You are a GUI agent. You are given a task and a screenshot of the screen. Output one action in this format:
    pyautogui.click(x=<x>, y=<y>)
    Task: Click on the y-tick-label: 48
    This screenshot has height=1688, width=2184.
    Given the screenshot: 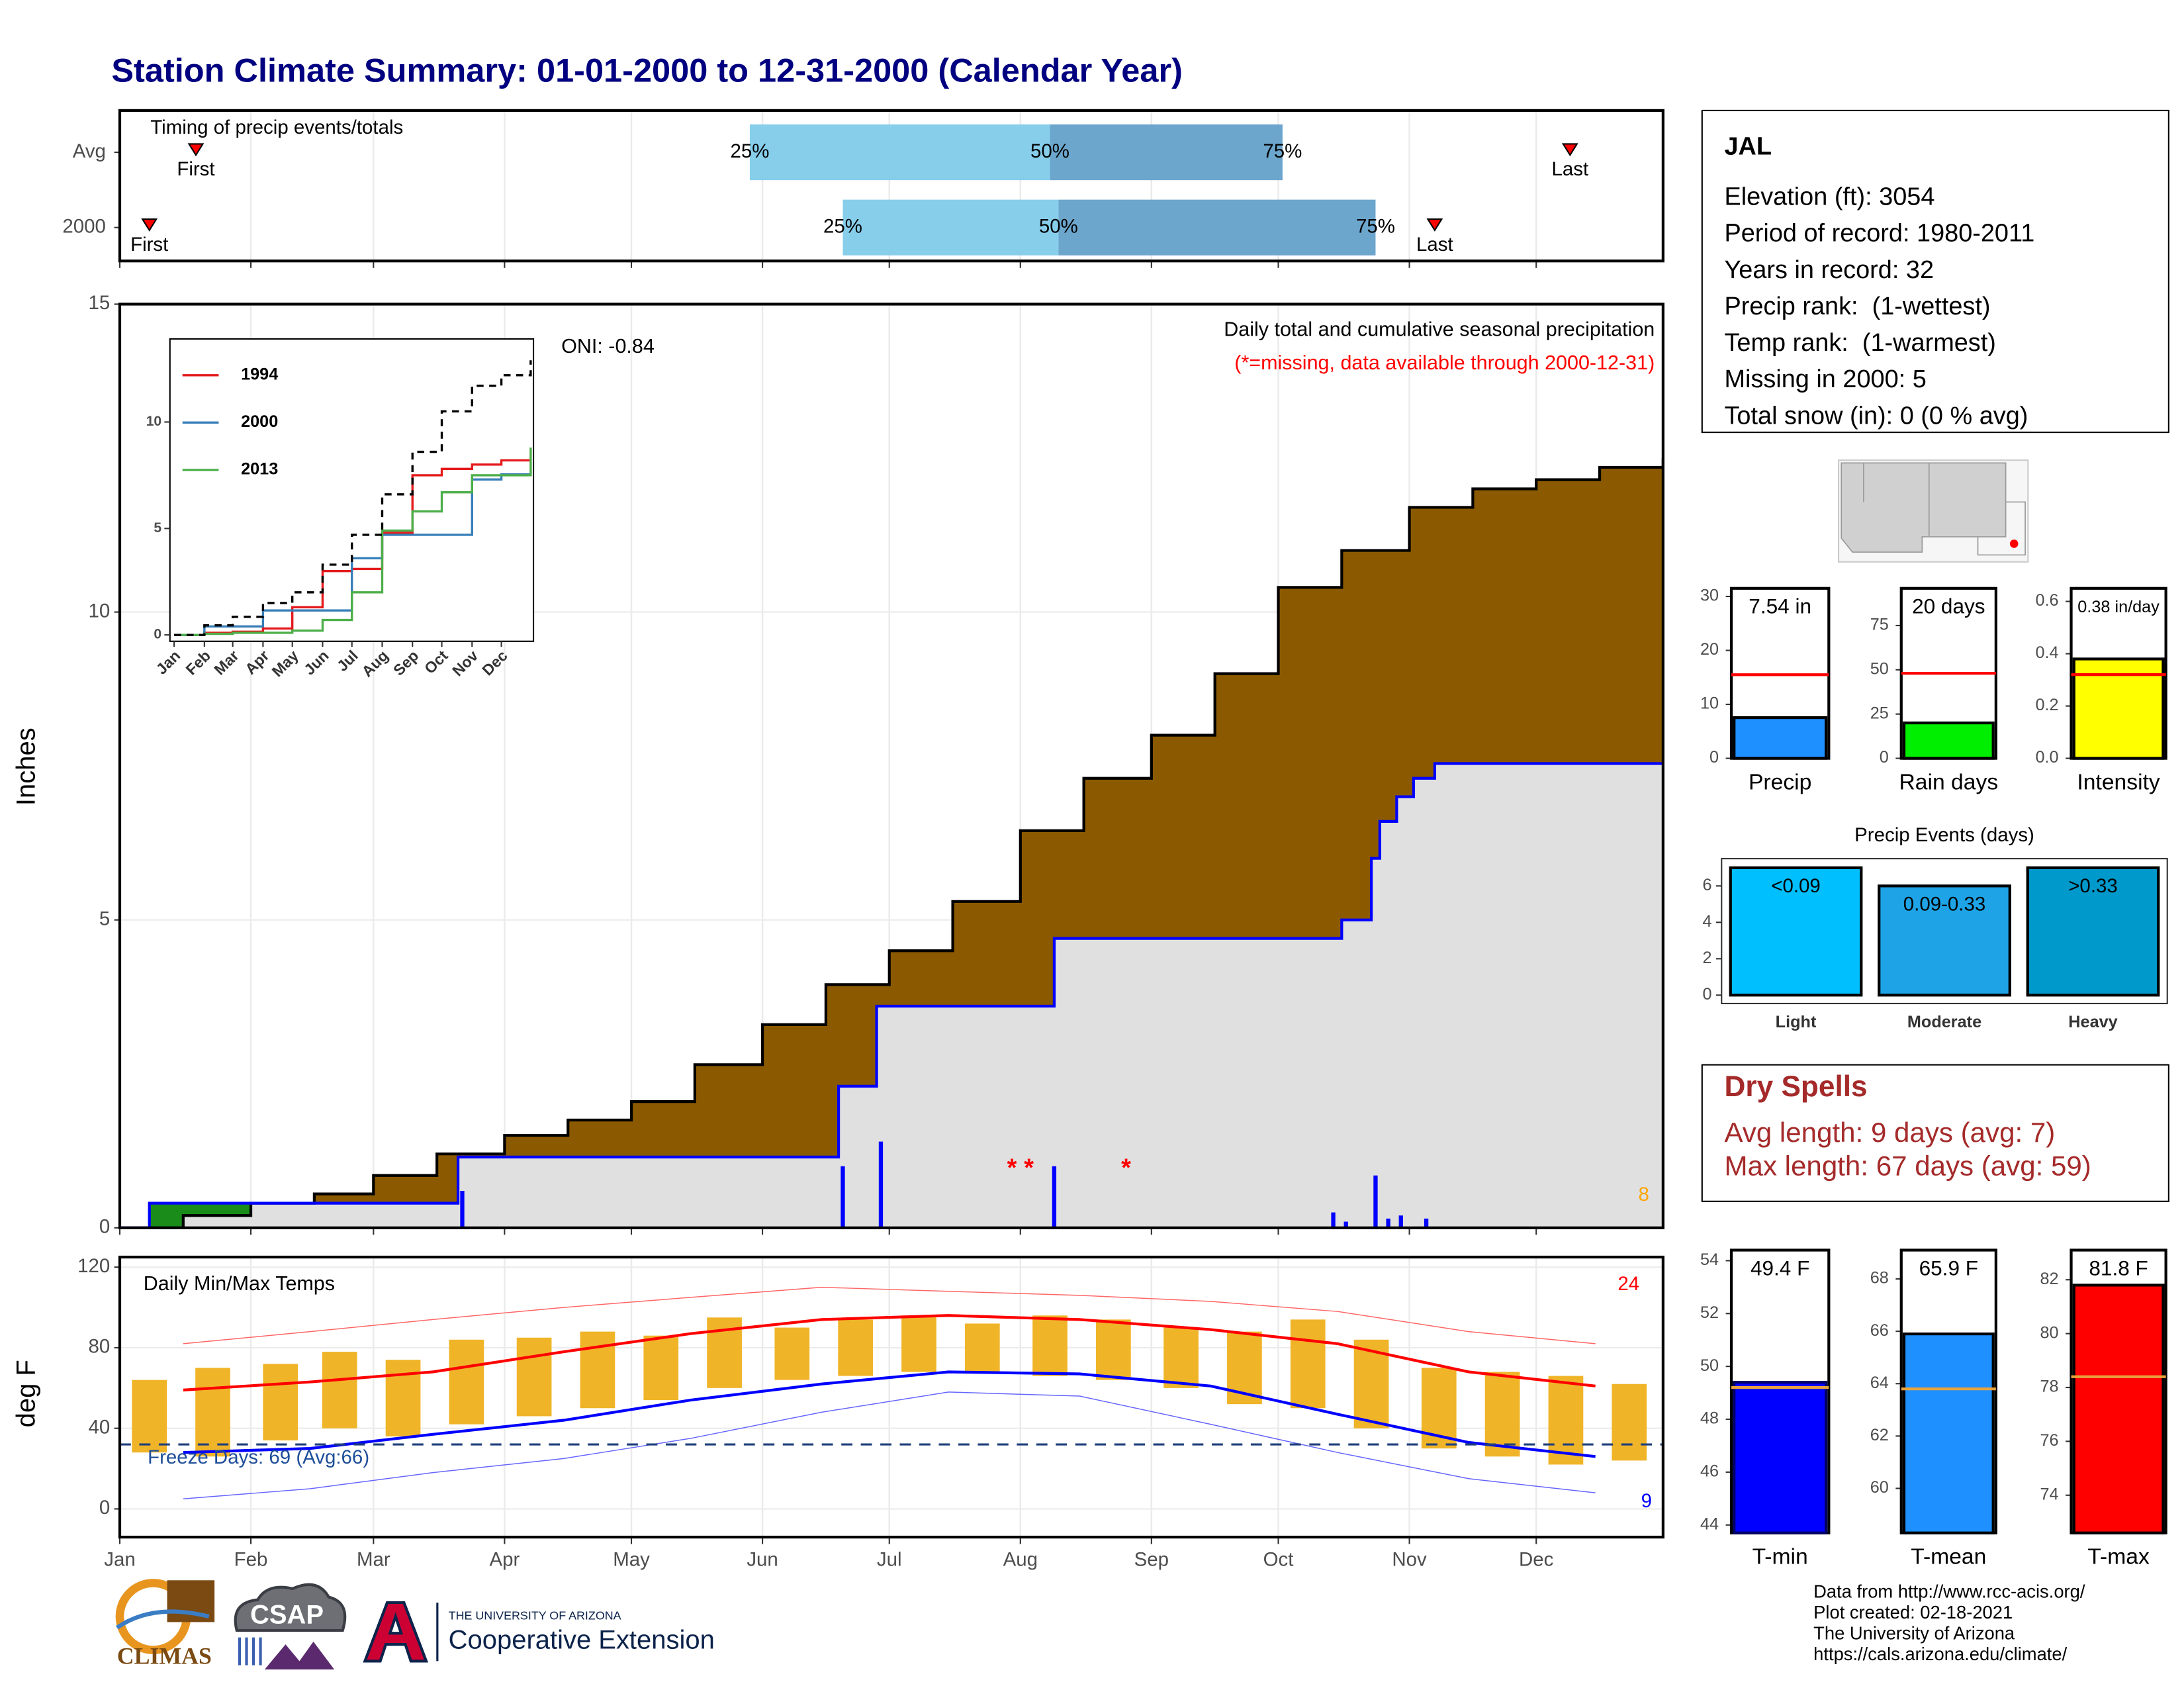 What is the action you would take?
    pyautogui.click(x=1709, y=1418)
    